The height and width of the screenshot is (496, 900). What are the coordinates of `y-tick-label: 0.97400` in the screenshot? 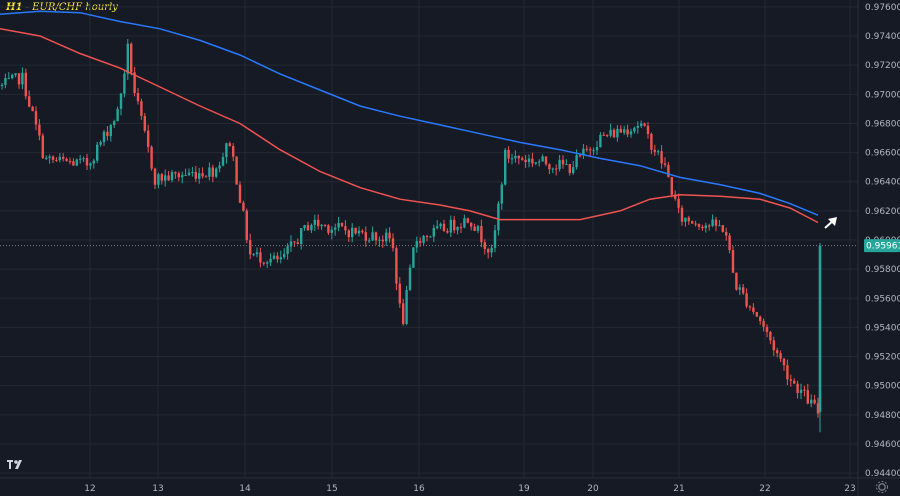 It's located at (882, 37).